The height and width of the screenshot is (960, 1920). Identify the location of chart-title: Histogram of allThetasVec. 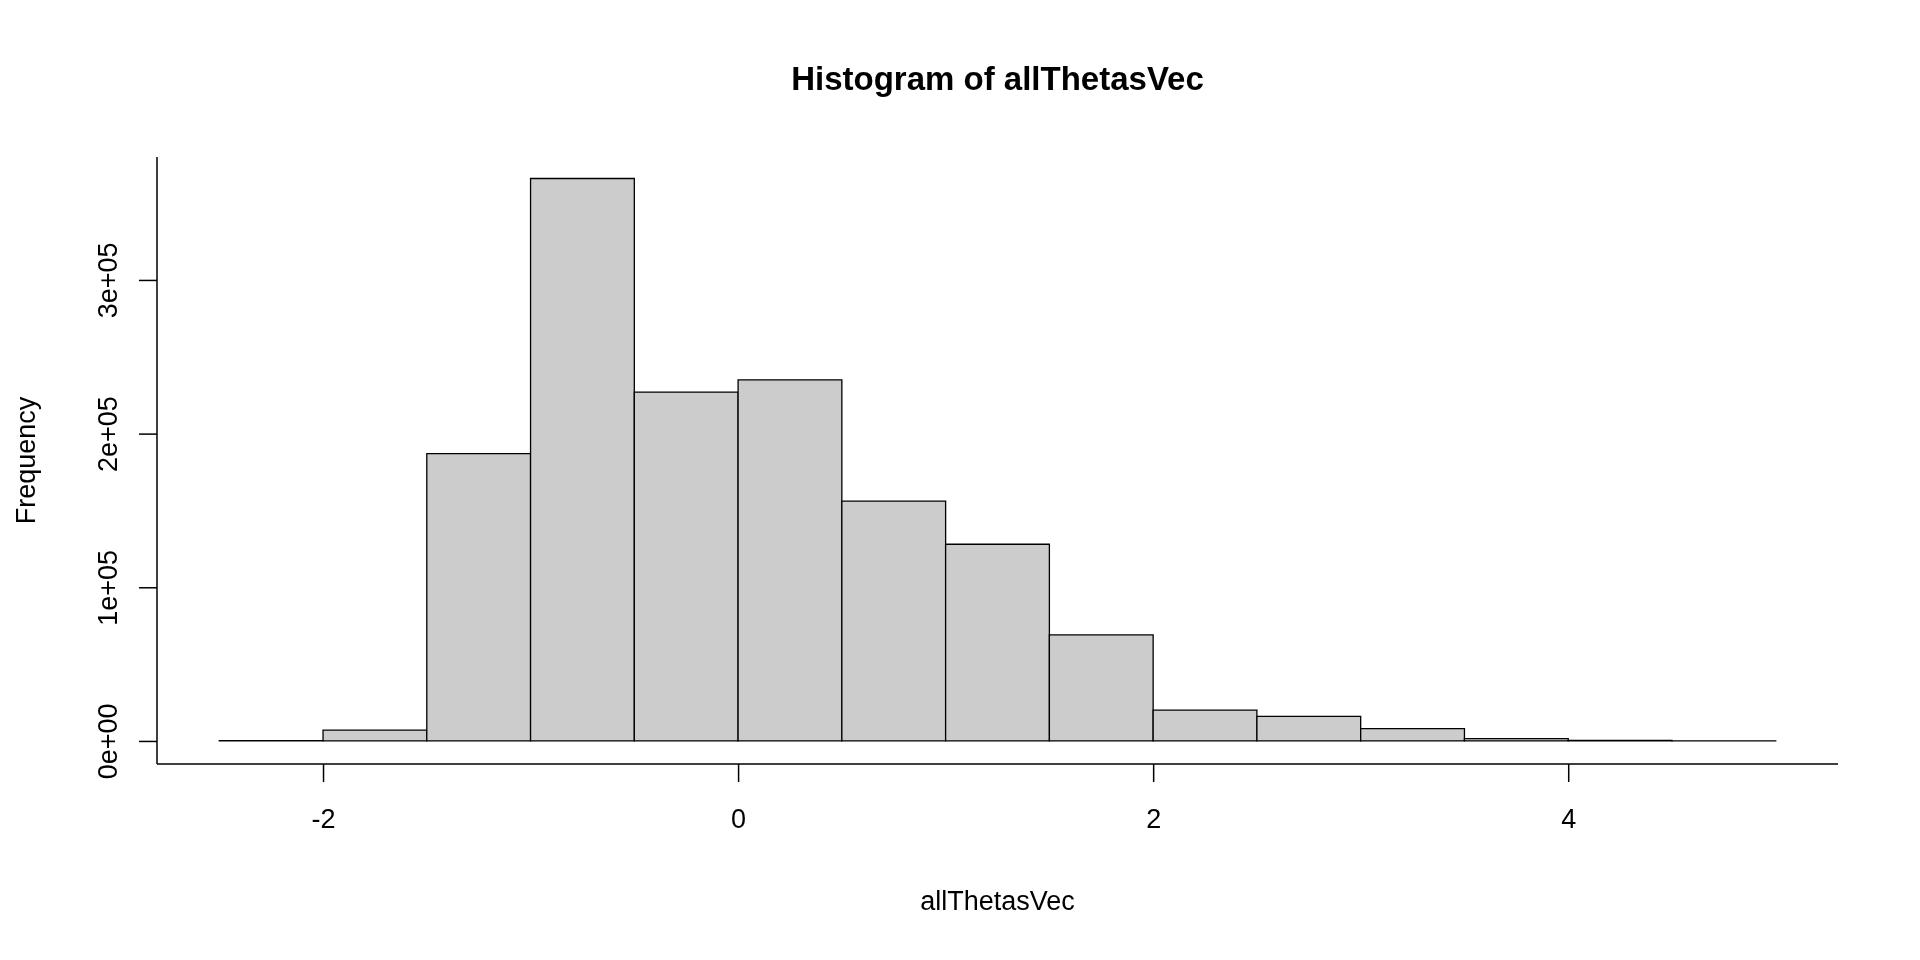
(997, 78).